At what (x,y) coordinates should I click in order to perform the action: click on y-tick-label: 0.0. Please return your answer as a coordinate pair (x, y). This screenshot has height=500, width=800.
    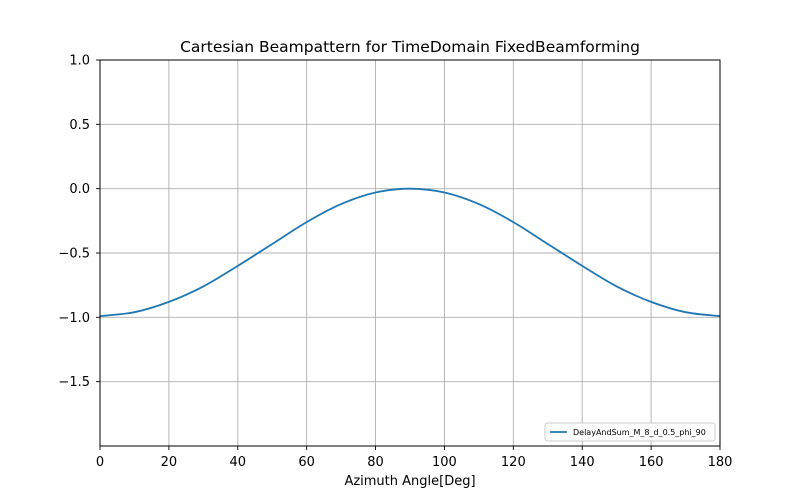
    Looking at the image, I should click on (79, 189).